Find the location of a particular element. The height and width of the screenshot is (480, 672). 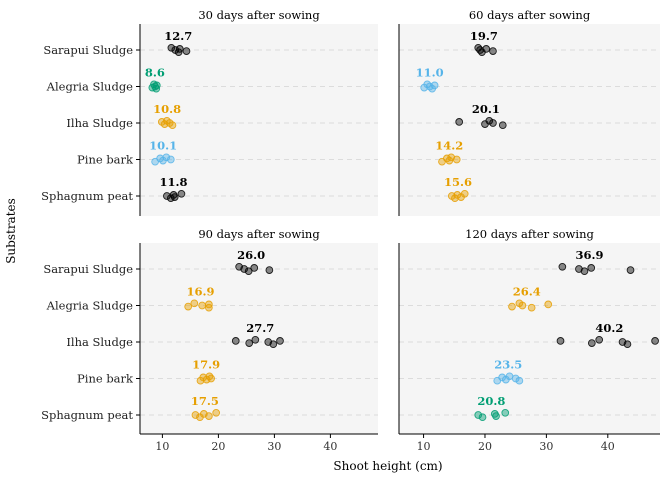

mean-label: 17.5 is located at coordinates (205, 401).